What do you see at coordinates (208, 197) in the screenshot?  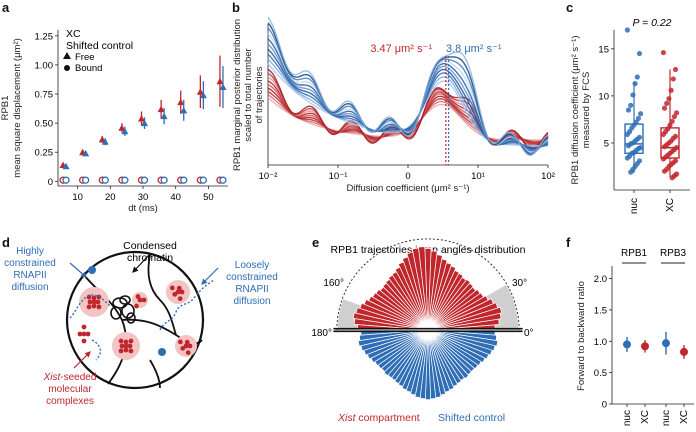 I see `msd-x-tick-label: 50` at bounding box center [208, 197].